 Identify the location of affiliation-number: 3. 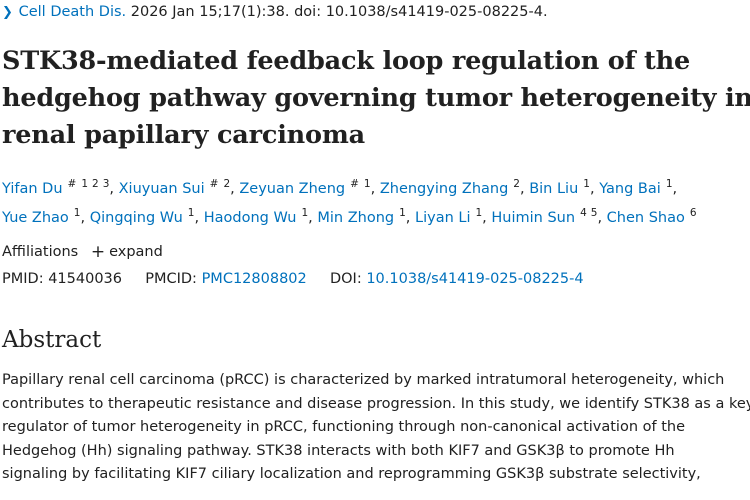
(106, 184).